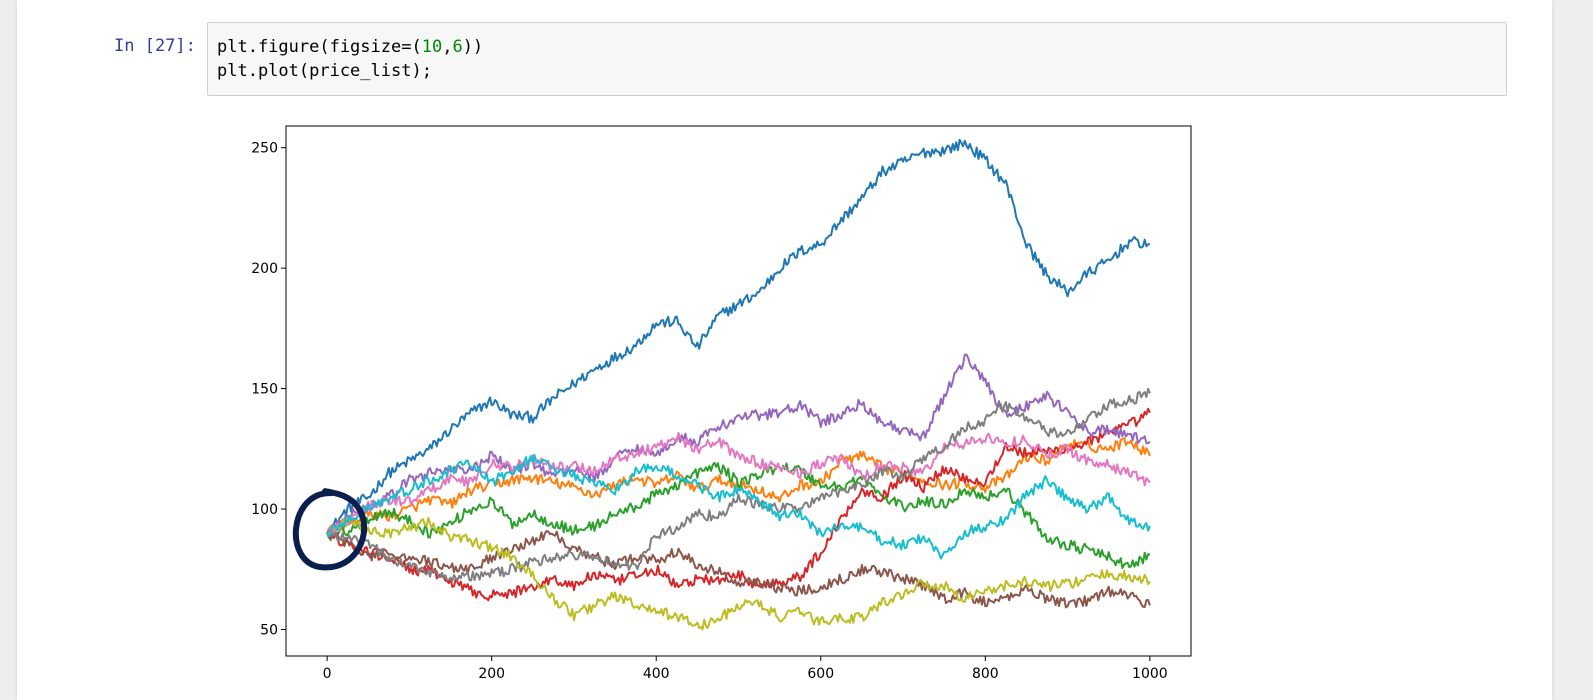 The image size is (1593, 700). I want to click on x-tick-label: 800, so click(985, 674).